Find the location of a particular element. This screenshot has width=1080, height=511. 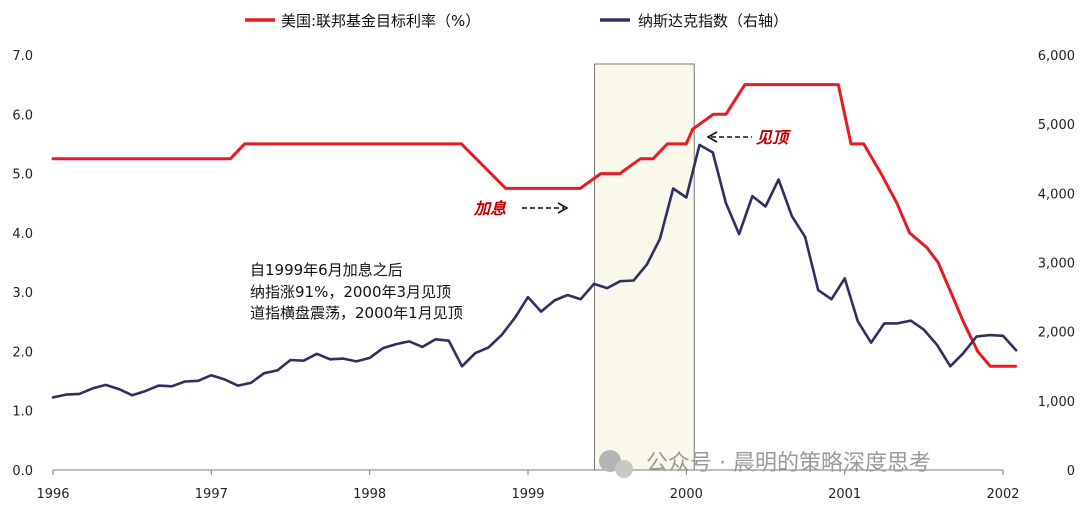

y-left-tick-label-0.0: 0.0 is located at coordinates (22, 471).